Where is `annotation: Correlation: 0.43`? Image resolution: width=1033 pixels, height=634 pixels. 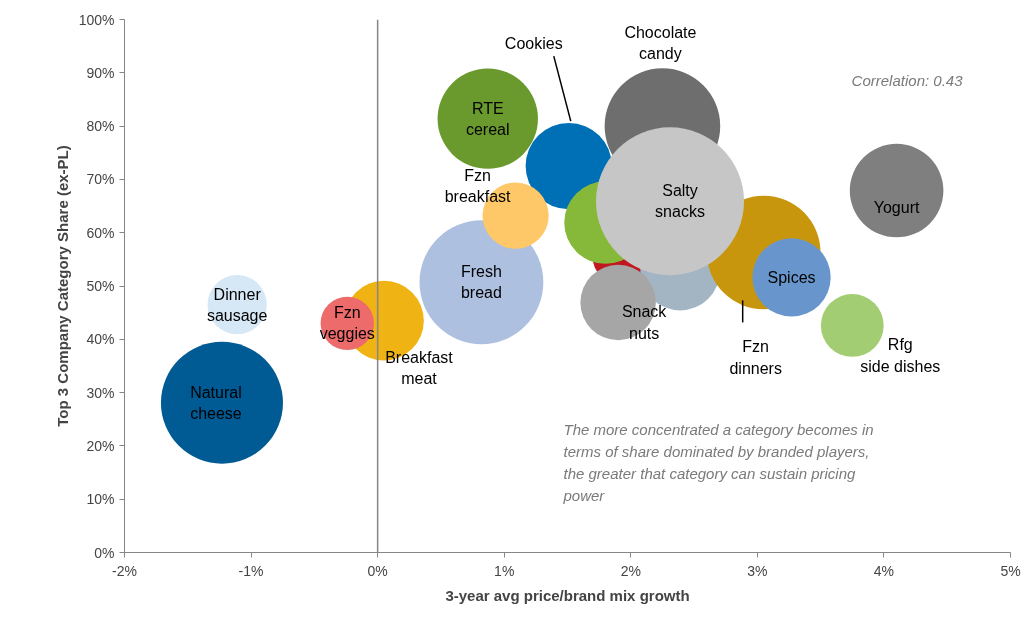 annotation: Correlation: 0.43 is located at coordinates (907, 80).